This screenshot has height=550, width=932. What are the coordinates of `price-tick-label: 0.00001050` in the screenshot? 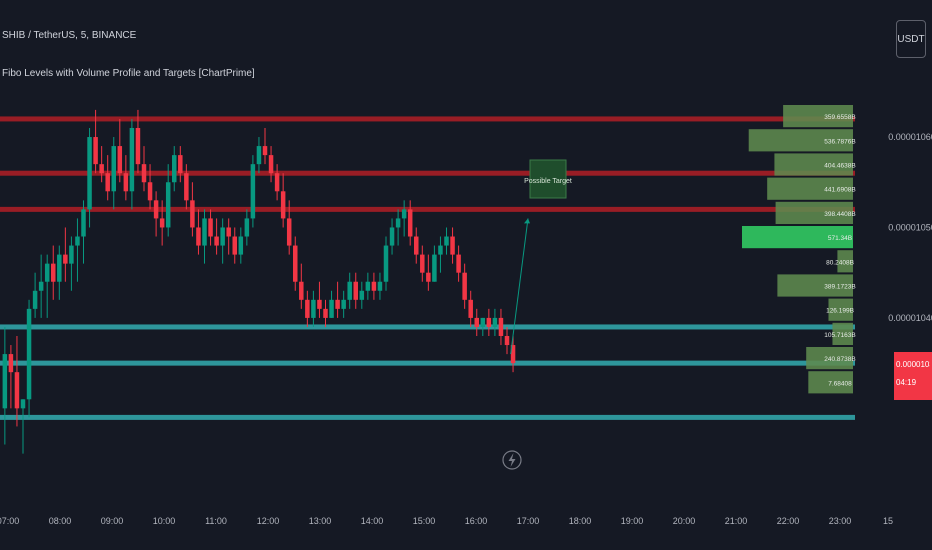 It's located at (910, 227).